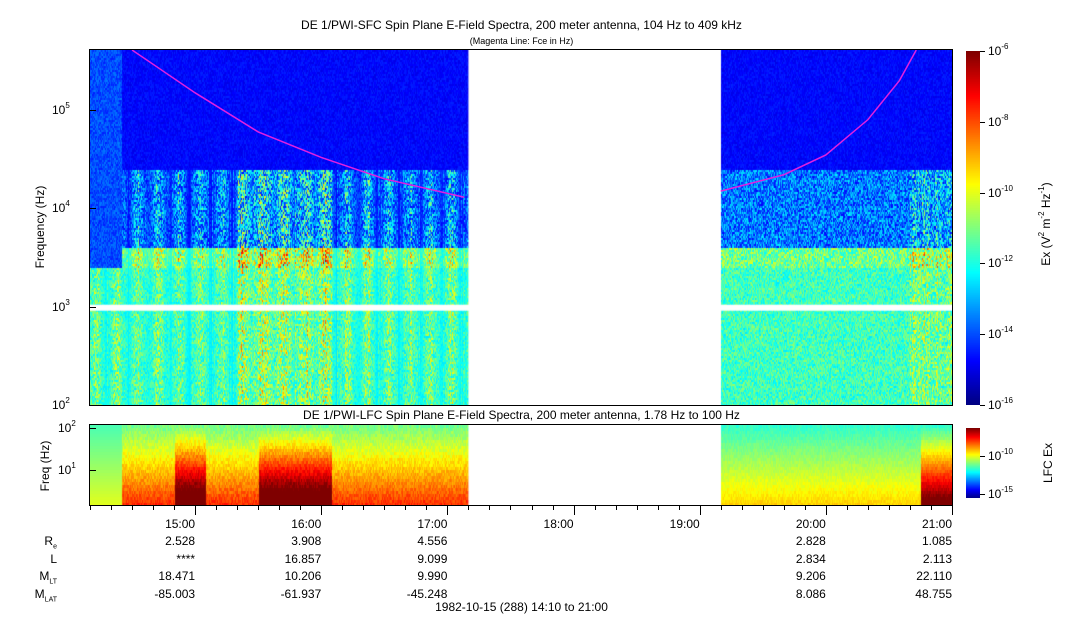  Describe the element at coordinates (45, 466) in the screenshot. I see `bottom-ylabel: Freq (Hz)` at that location.